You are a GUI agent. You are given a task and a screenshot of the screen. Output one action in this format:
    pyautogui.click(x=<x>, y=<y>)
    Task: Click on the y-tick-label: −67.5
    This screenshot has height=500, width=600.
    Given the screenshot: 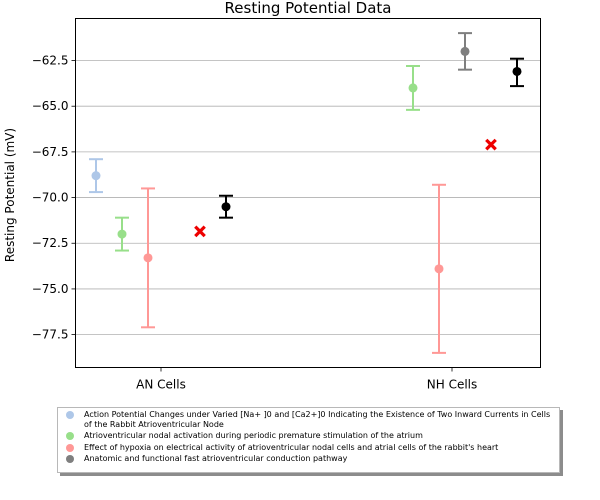 What is the action you would take?
    pyautogui.click(x=50, y=152)
    